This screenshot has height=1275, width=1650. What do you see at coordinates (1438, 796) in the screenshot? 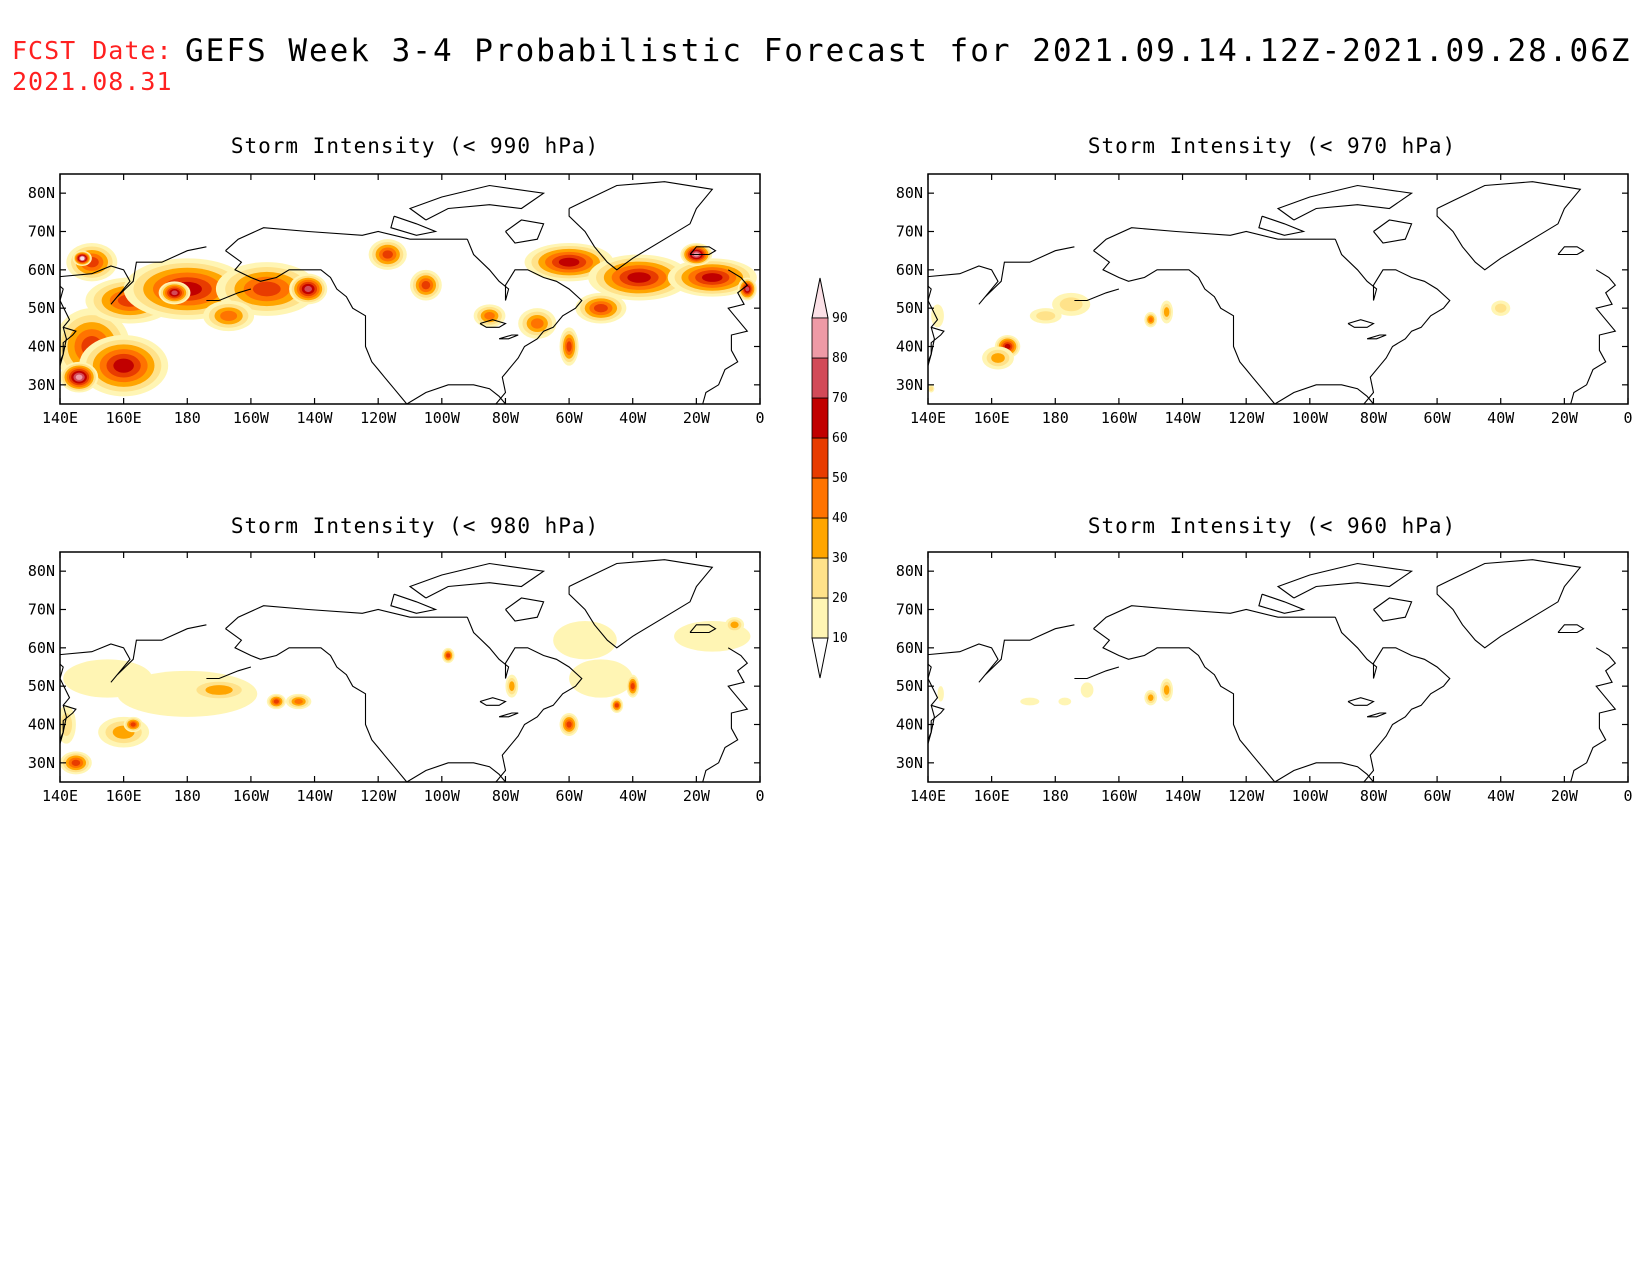
I see `x-tick-label: 60W` at bounding box center [1438, 796].